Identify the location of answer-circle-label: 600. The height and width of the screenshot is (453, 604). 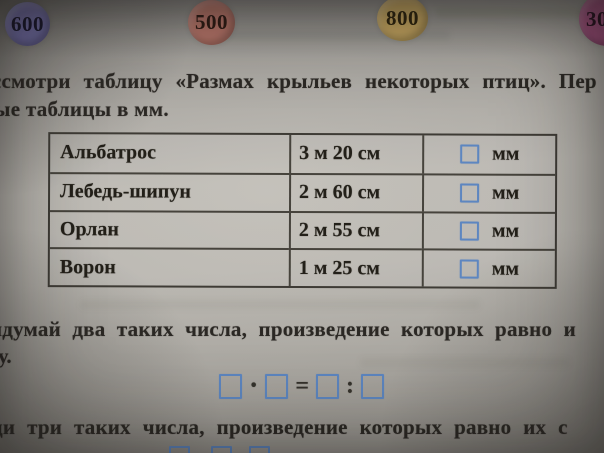
(27, 23).